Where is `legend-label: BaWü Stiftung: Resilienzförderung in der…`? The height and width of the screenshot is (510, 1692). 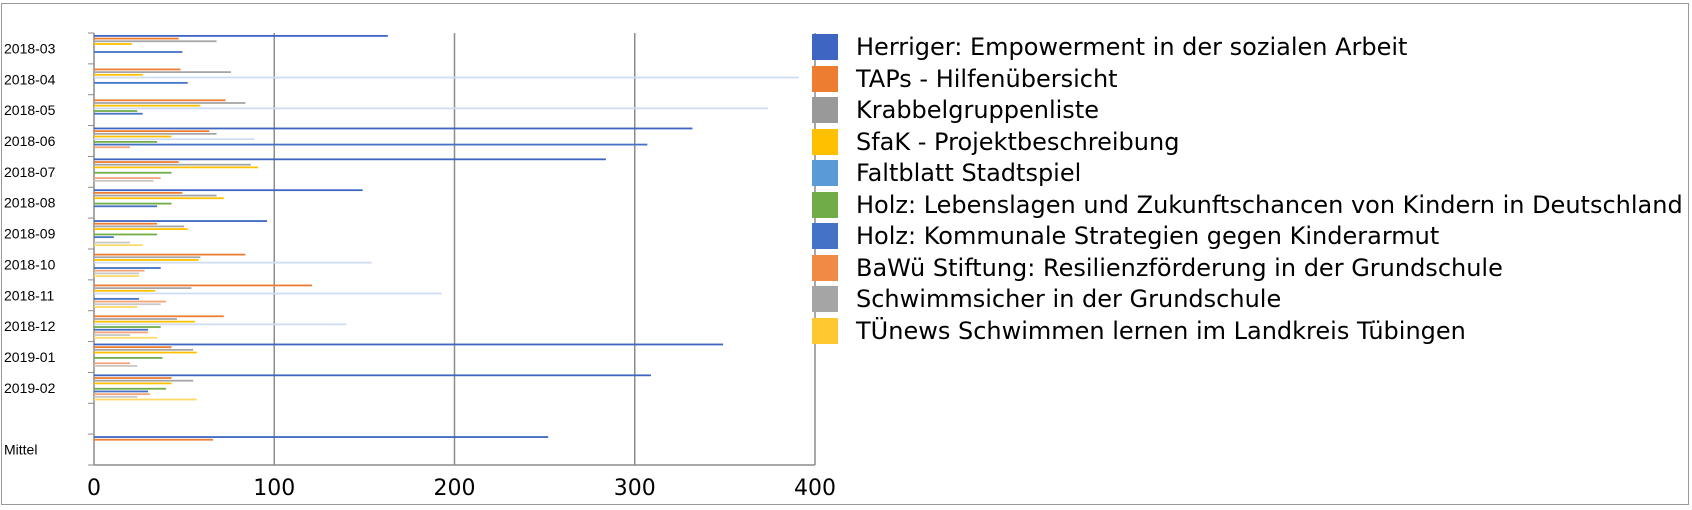 legend-label: BaWü Stiftung: Resilienzförderung in der… is located at coordinates (1179, 267).